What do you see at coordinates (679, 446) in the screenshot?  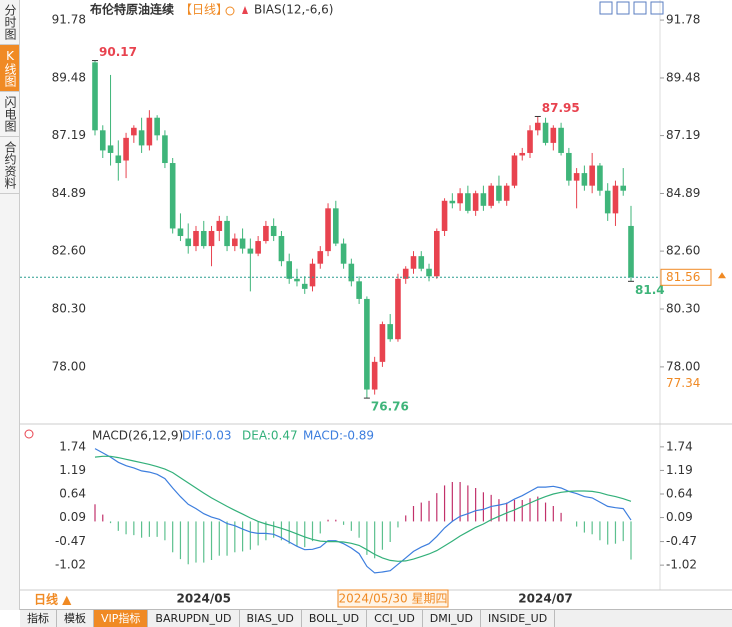 I see `macd-tick-label-right: 1.74` at bounding box center [679, 446].